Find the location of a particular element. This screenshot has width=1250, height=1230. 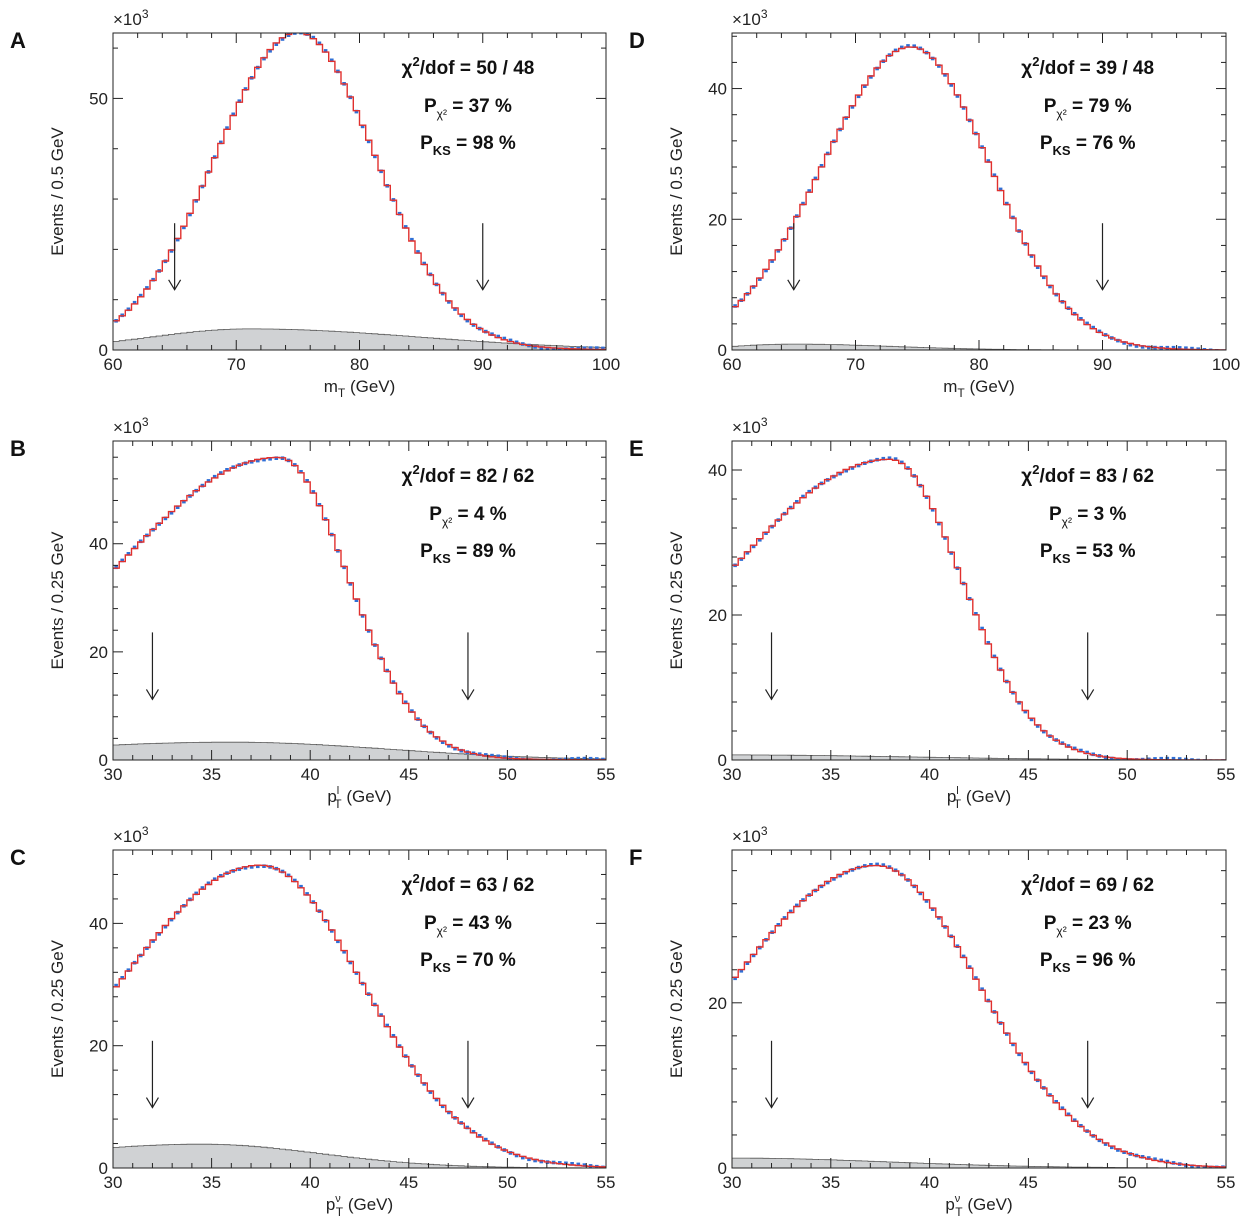

y-tick-label: 0 is located at coordinates (103, 760).